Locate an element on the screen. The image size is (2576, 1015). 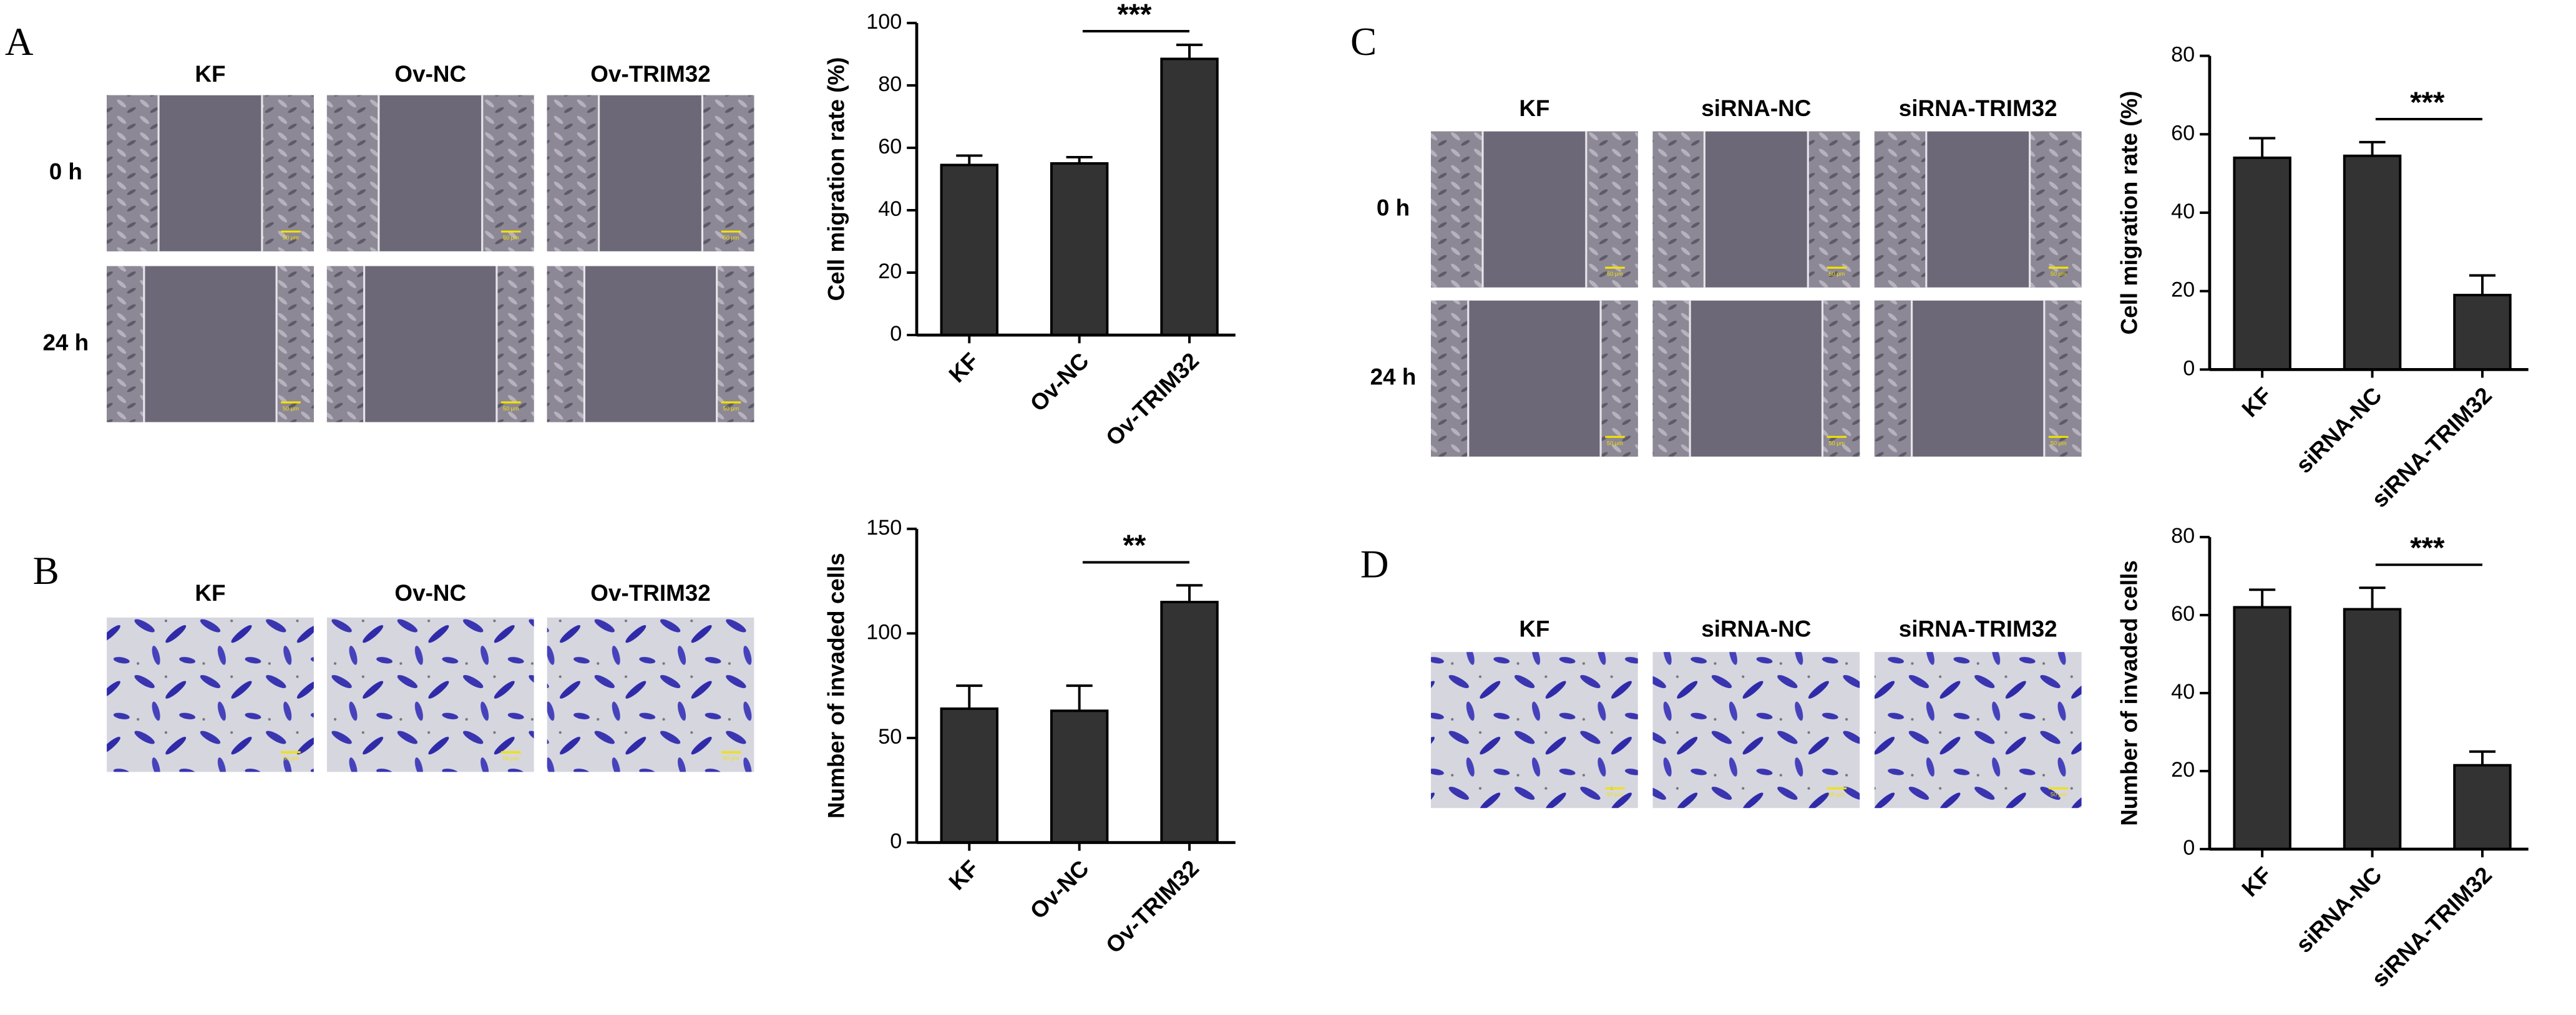
y-tick-label: 20 is located at coordinates (2183, 290).